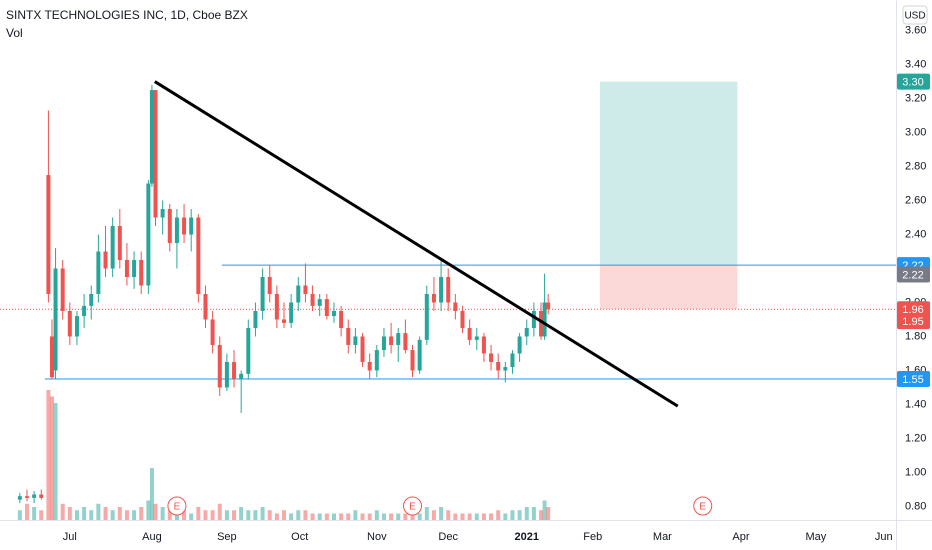 Image resolution: width=932 pixels, height=550 pixels. What do you see at coordinates (884, 537) in the screenshot?
I see `x-tick-label: Jun` at bounding box center [884, 537].